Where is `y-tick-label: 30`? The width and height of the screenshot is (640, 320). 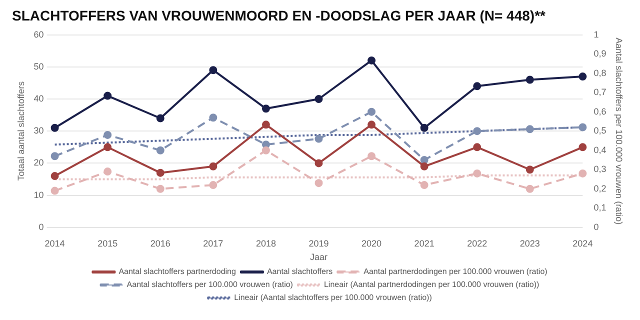
y-tick-label: 30 is located at coordinates (39, 131).